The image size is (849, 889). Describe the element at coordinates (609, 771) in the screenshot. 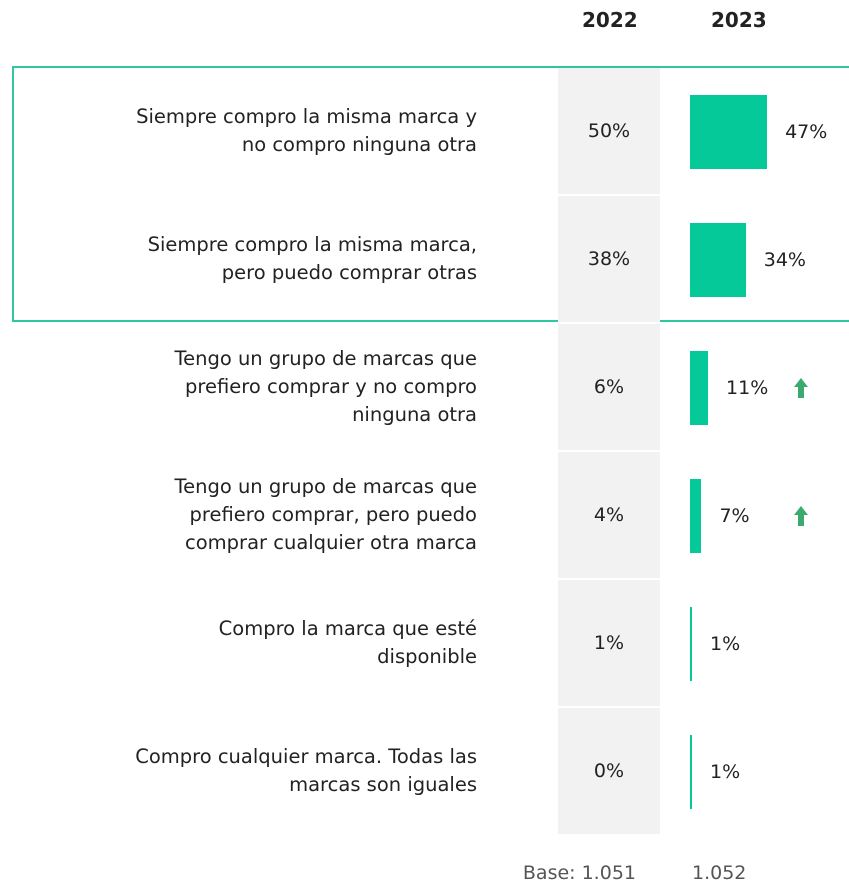

I see `value-2022: 0%` at that location.